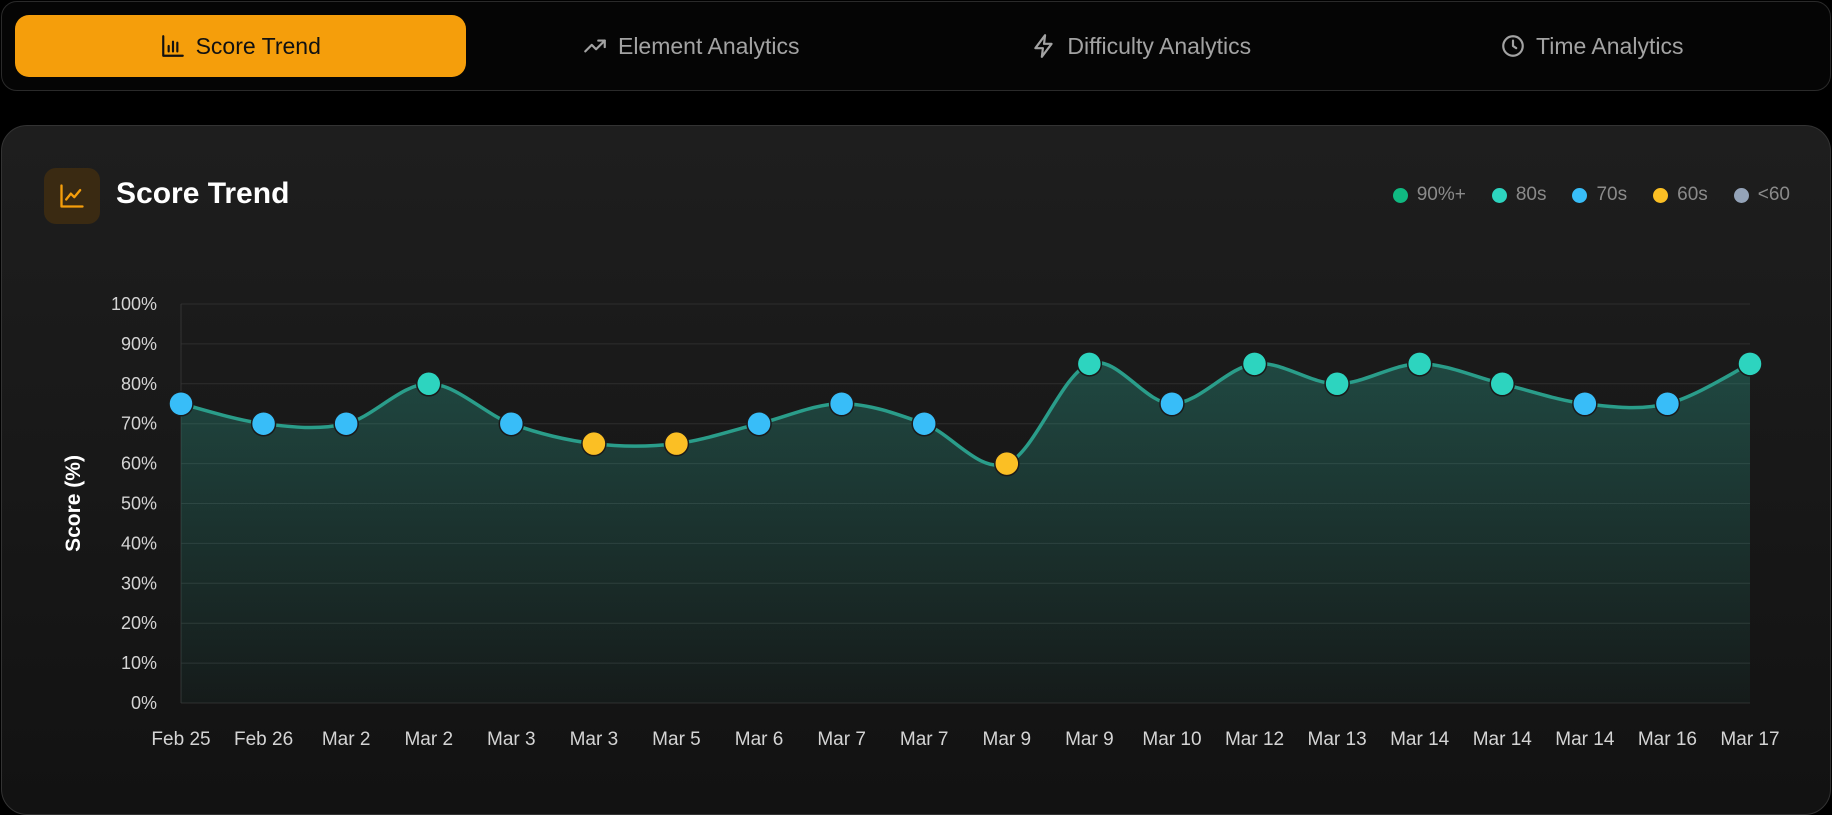 This screenshot has width=1832, height=815. What do you see at coordinates (1044, 46) in the screenshot?
I see `zap-icon` at bounding box center [1044, 46].